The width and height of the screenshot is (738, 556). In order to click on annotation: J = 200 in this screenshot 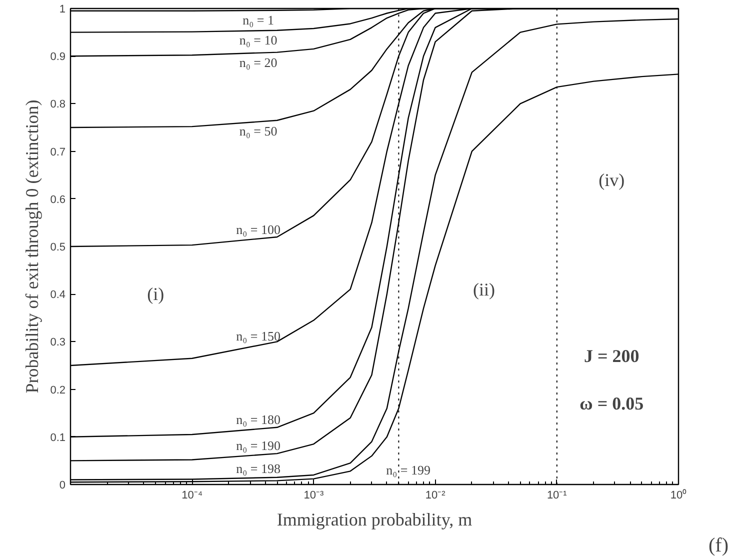, I will do `click(612, 356)`.